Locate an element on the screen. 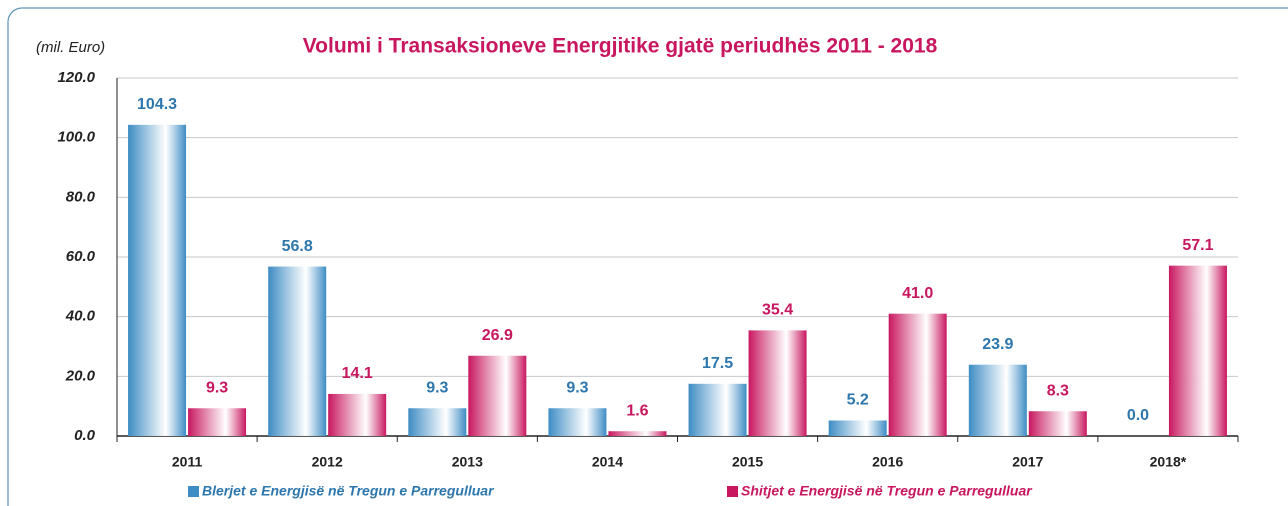  y-tick-label: 20.0 is located at coordinates (80, 375).